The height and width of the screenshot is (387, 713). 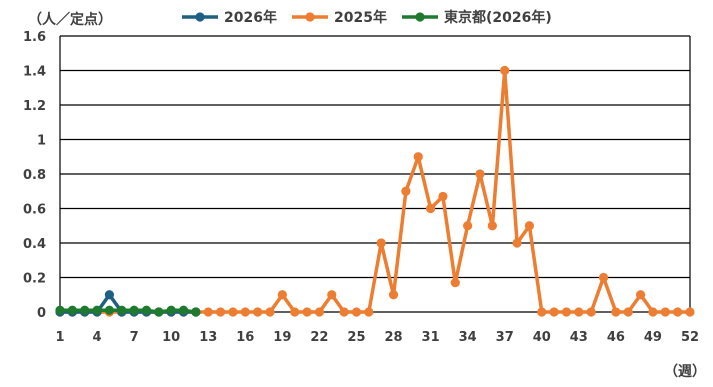 What do you see at coordinates (134, 337) in the screenshot?
I see `x-tick-label: 7` at bounding box center [134, 337].